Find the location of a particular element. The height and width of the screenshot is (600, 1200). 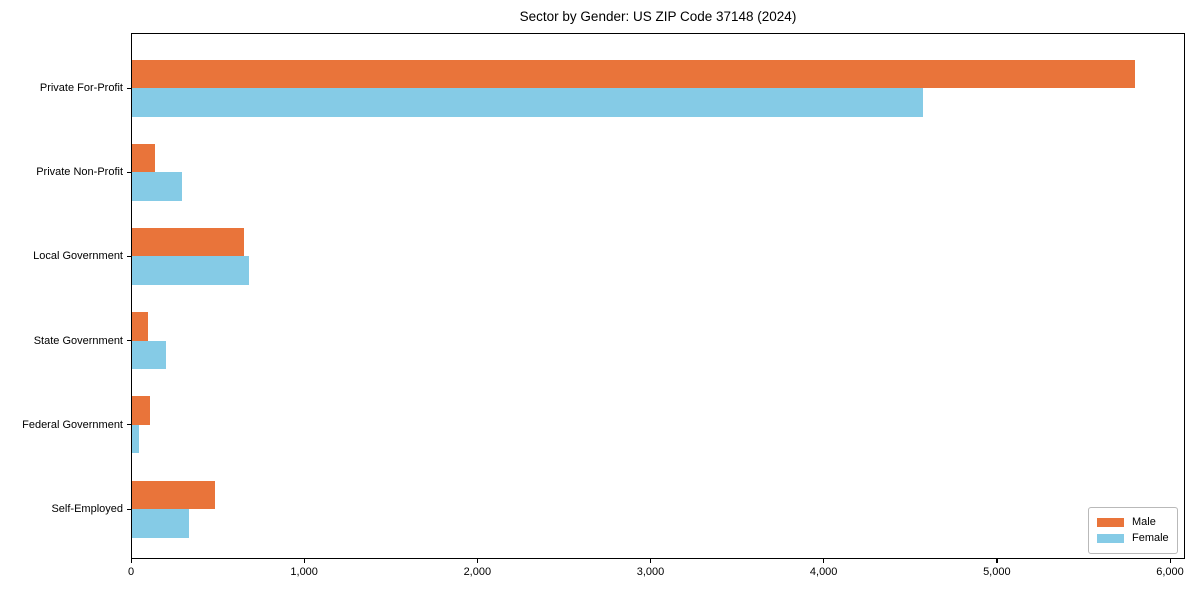

y-axis-label: Private For-Profit is located at coordinates (81, 88).